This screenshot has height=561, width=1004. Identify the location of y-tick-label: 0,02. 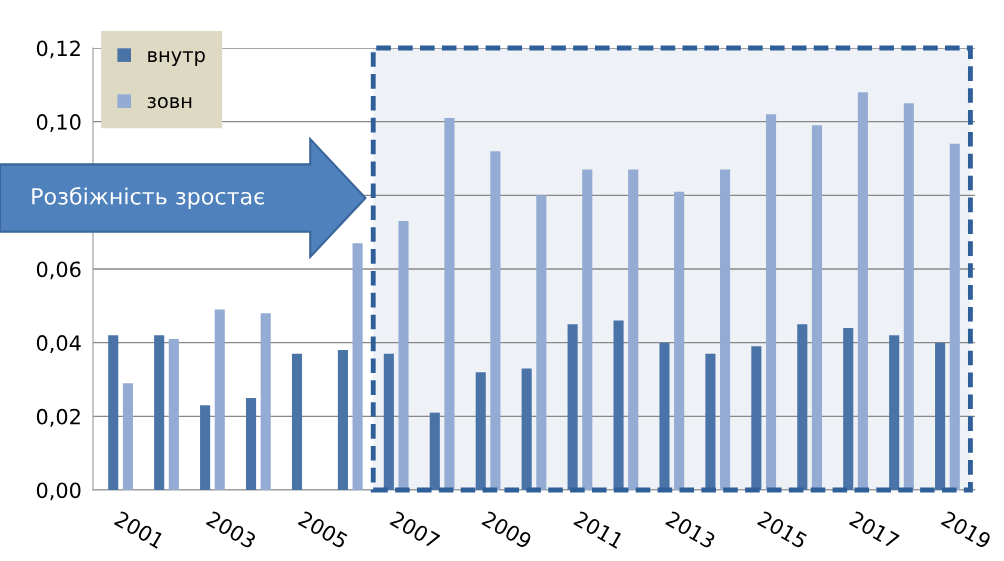
(58, 417).